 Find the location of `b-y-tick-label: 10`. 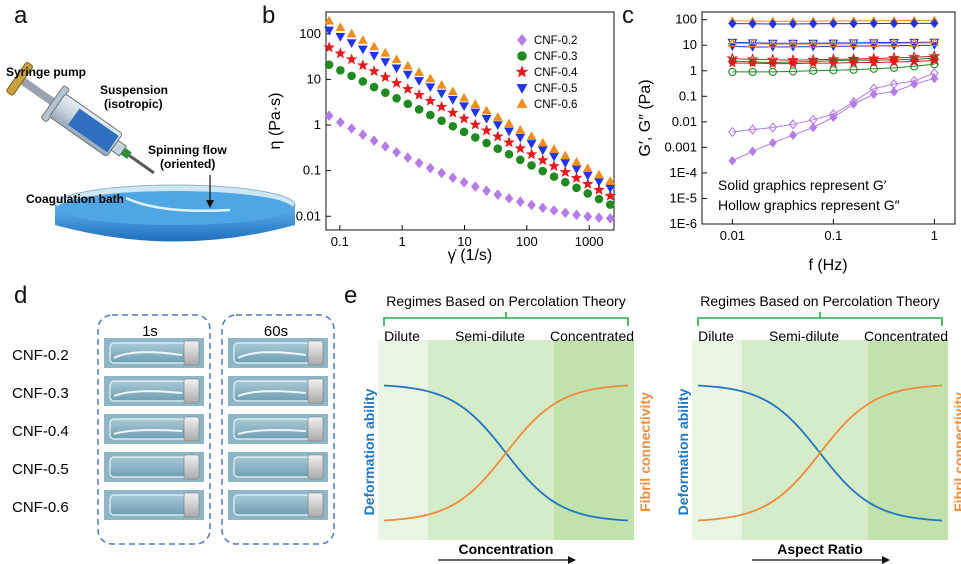

b-y-tick-label: 10 is located at coordinates (314, 78).